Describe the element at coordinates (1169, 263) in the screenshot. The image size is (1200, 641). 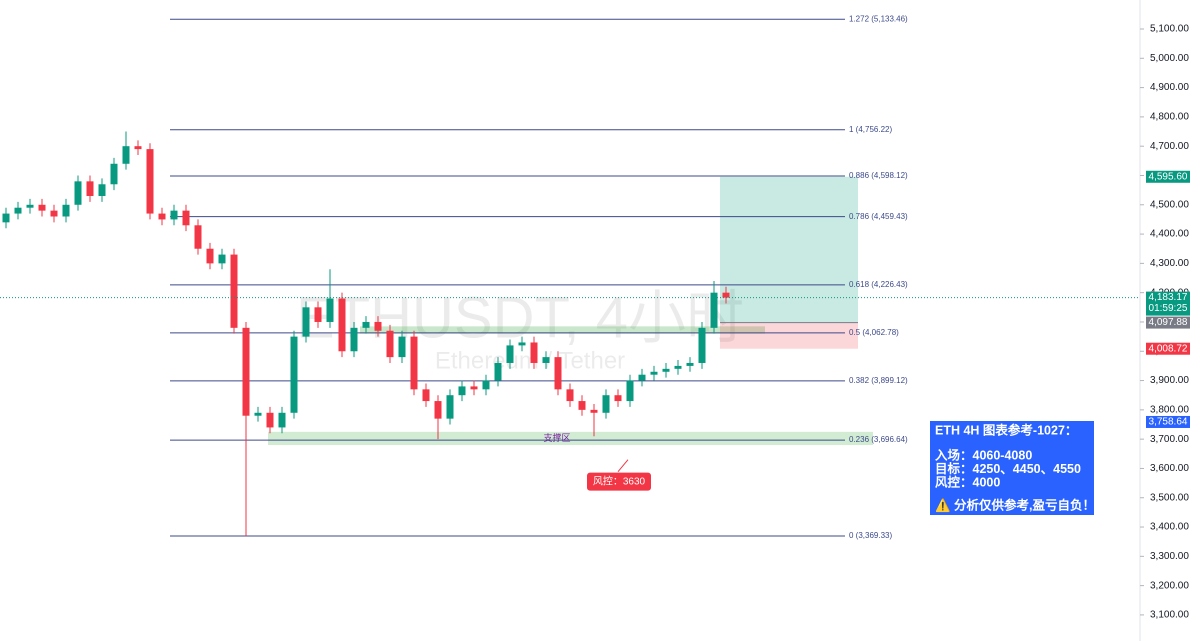
I see `y-tick-label: 4,300.00` at that location.